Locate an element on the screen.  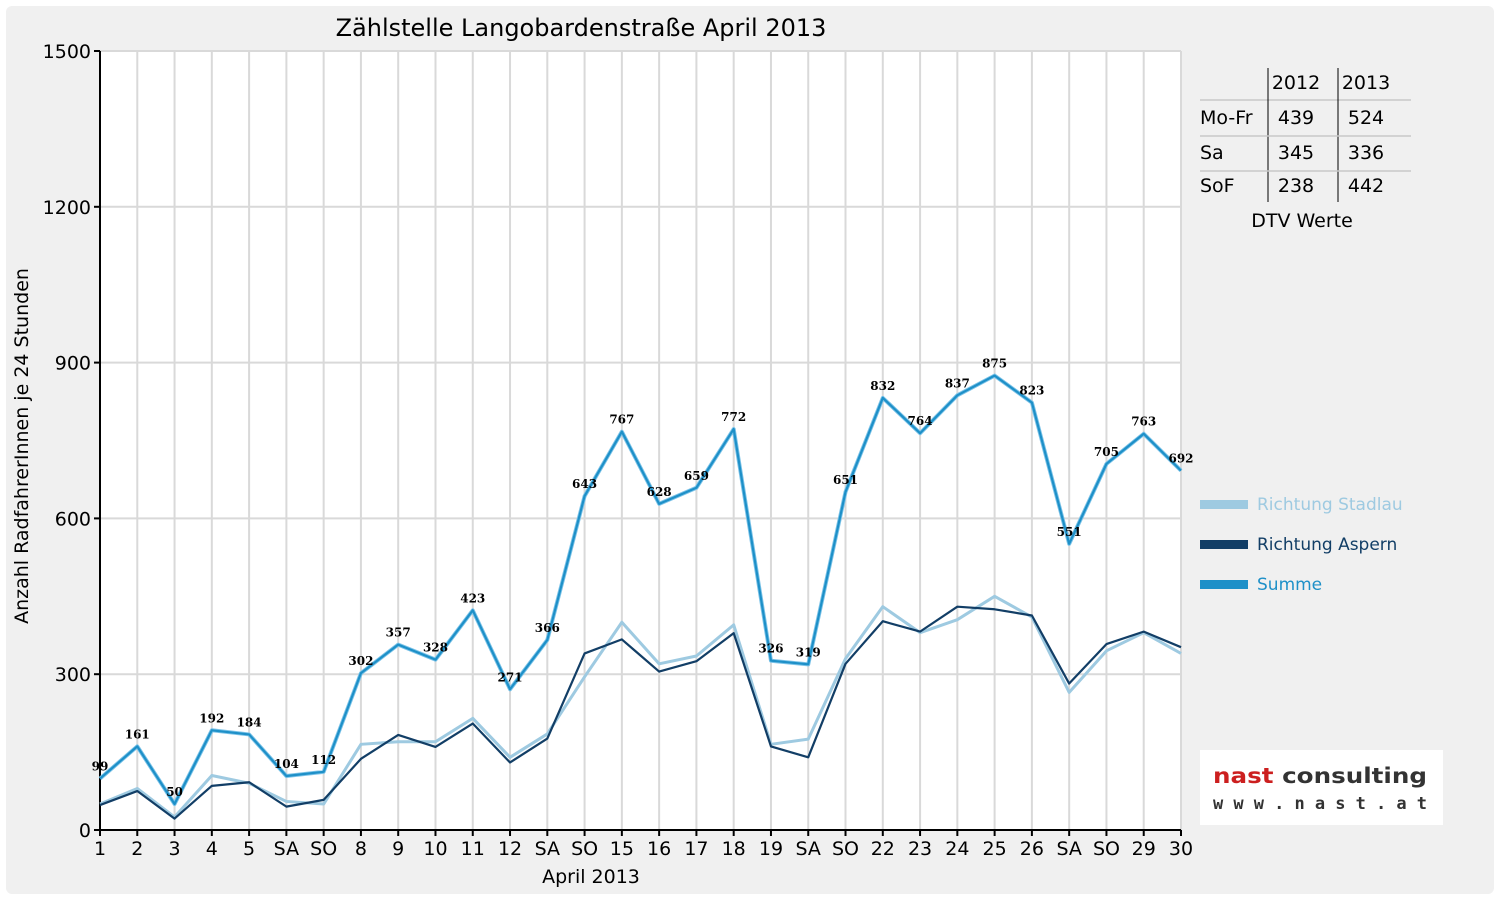
data-label: 772 is located at coordinates (733, 417).